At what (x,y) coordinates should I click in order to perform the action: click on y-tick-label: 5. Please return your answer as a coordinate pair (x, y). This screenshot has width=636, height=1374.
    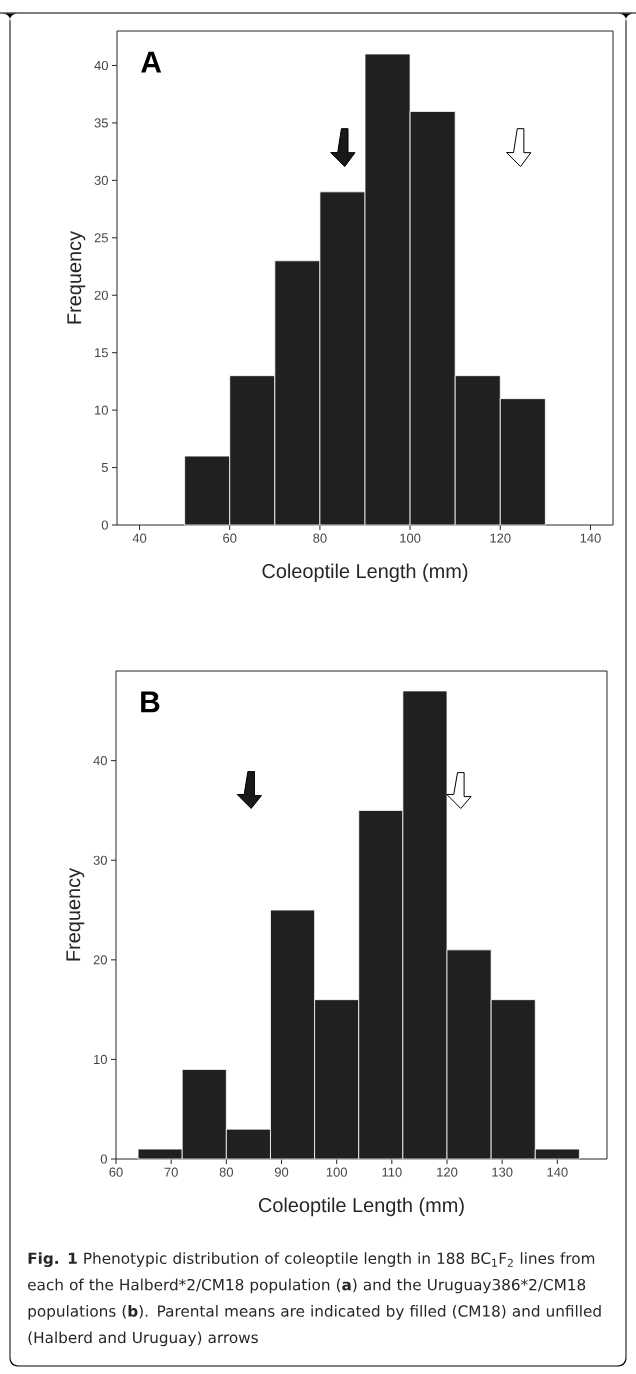
    Looking at the image, I should click on (104, 468).